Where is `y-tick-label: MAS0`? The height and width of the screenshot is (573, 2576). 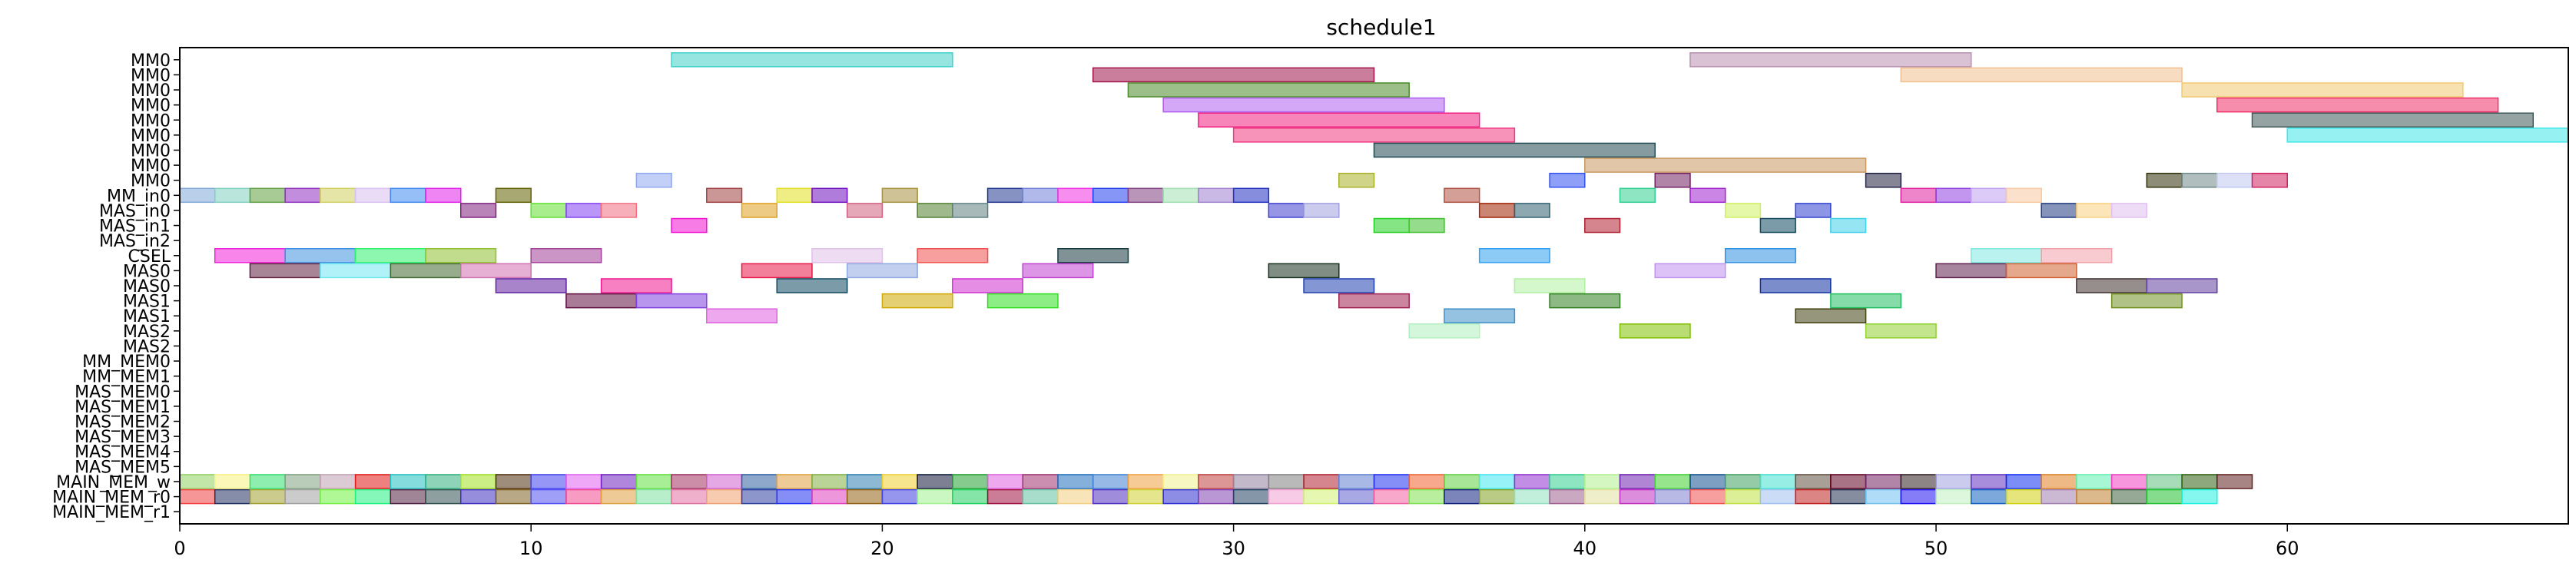
y-tick-label: MAS0 is located at coordinates (147, 271).